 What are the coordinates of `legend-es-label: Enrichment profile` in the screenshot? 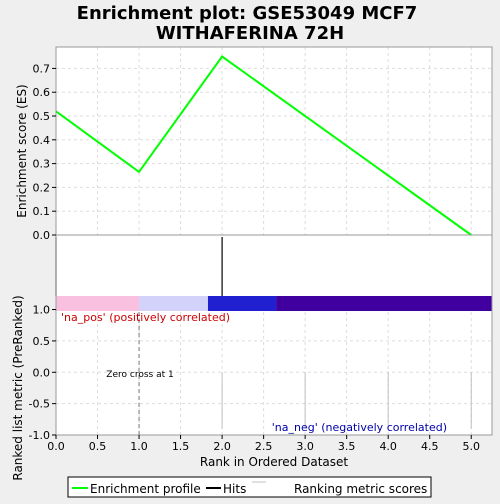 It's located at (145, 489).